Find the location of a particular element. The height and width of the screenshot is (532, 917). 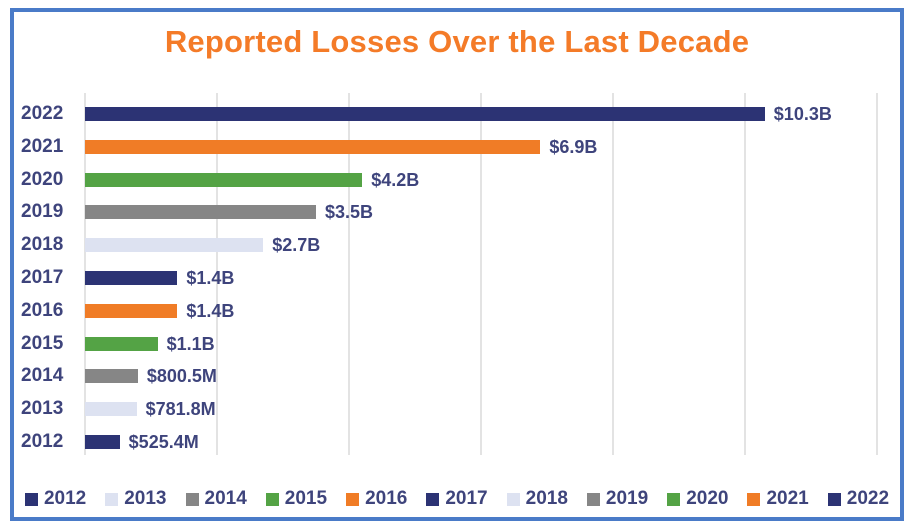

legend-item: 2012 is located at coordinates (55, 498).